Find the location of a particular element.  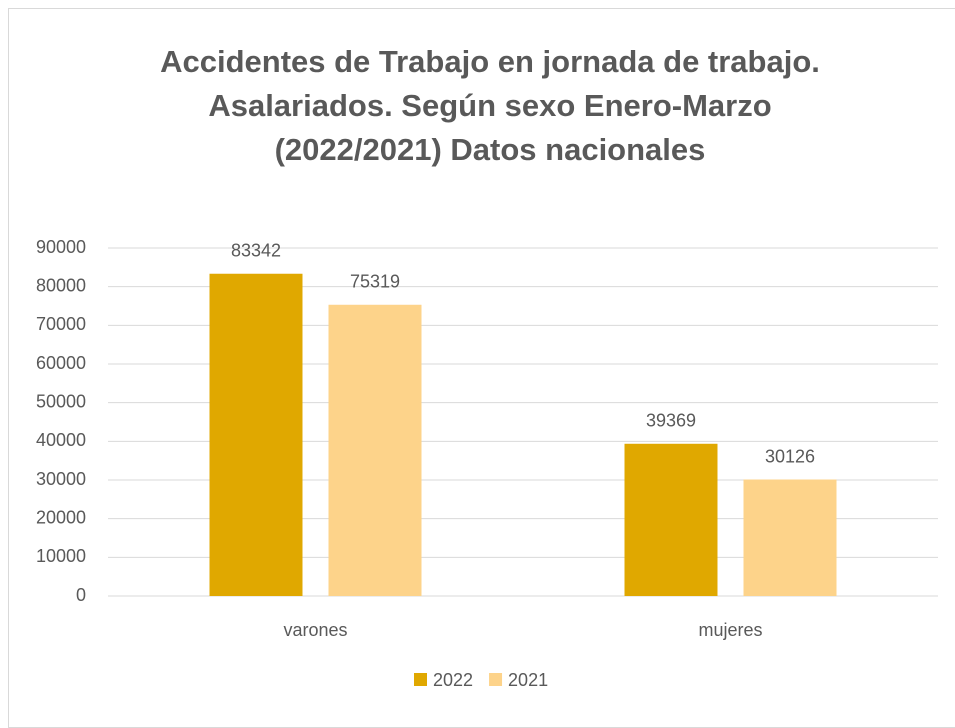

data-label: 75319 is located at coordinates (375, 282).